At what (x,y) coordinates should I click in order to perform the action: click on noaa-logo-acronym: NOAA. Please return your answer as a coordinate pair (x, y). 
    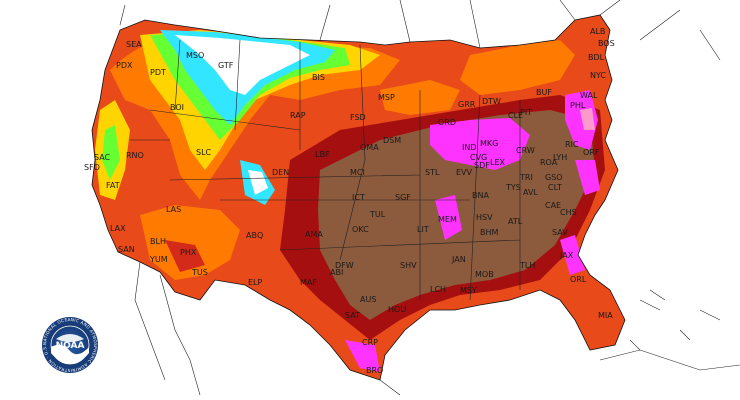
    Looking at the image, I should click on (70, 346).